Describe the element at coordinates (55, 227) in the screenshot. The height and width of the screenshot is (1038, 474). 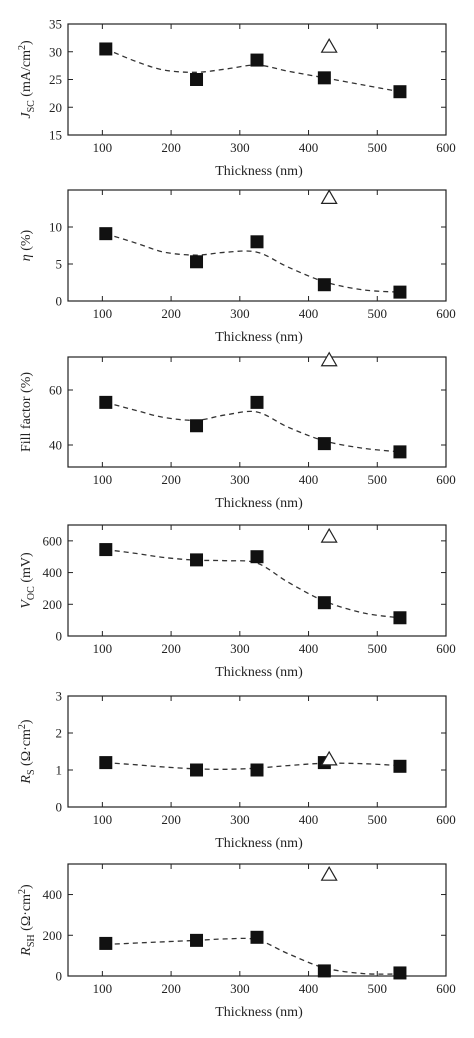
I see `y-tick-label: 10` at that location.